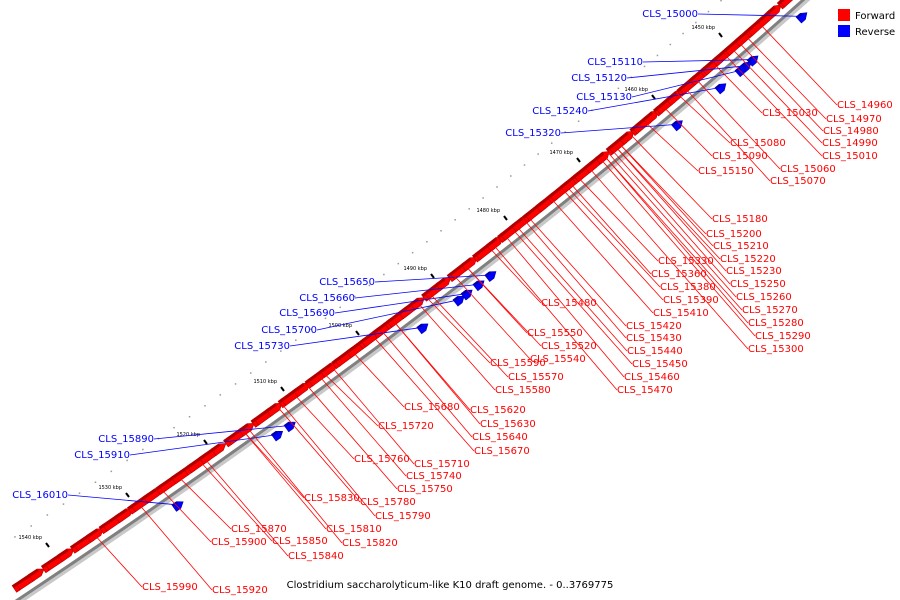  What do you see at coordinates (854, 119) in the screenshot?
I see `forward-gene-label: CLS_14970` at bounding box center [854, 119].